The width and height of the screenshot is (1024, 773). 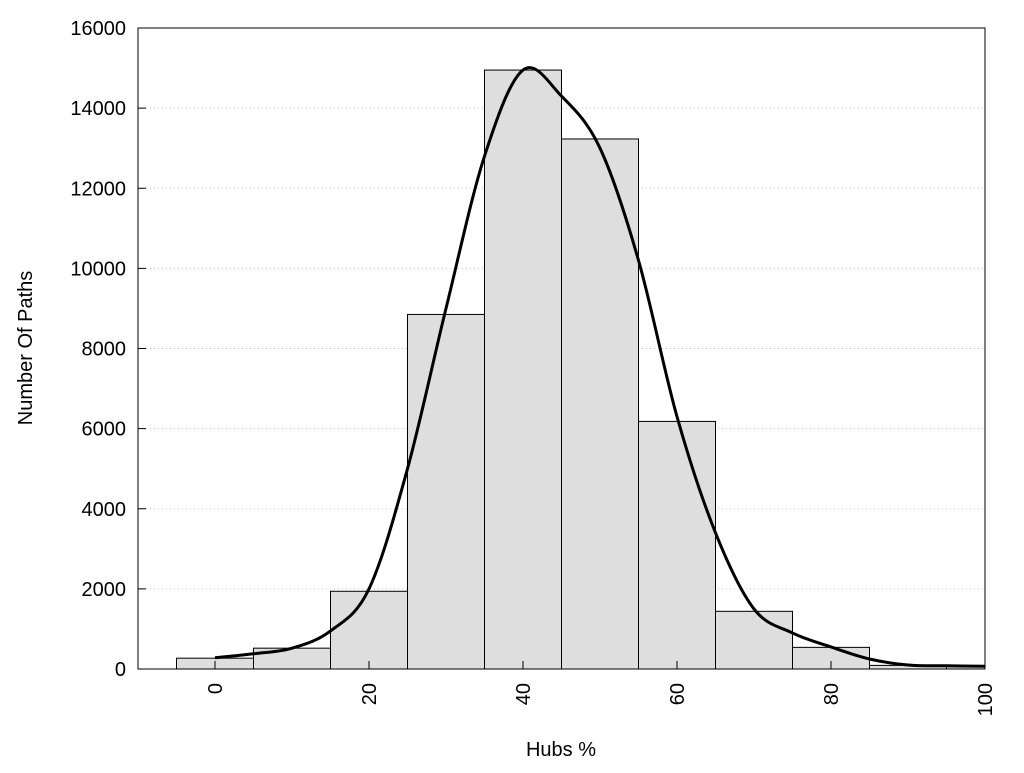 What do you see at coordinates (832, 694) in the screenshot?
I see `x-tick-label: 80` at bounding box center [832, 694].